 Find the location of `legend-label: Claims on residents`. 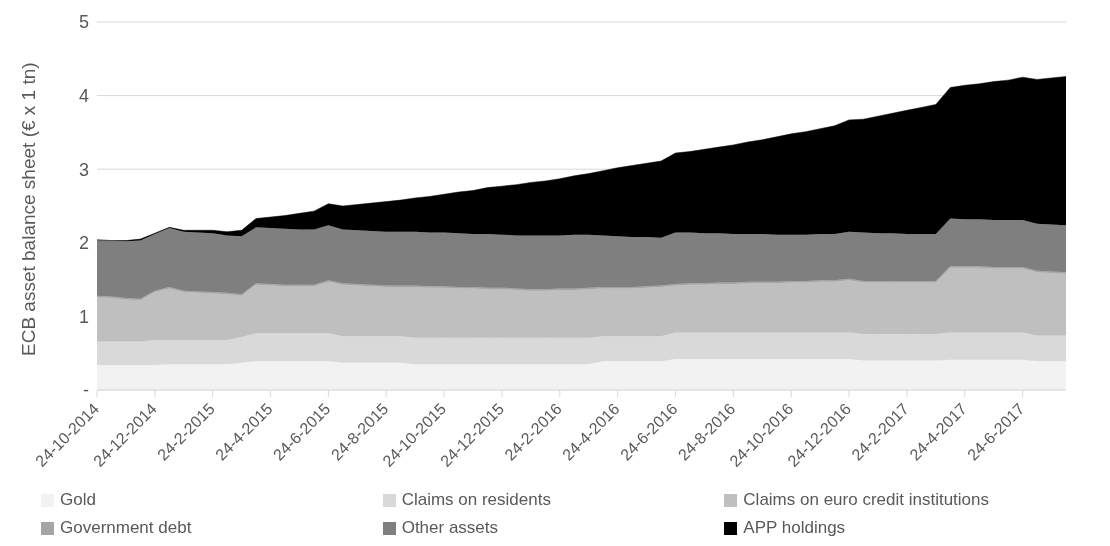

legend-label: Claims on residents is located at coordinates (476, 500).